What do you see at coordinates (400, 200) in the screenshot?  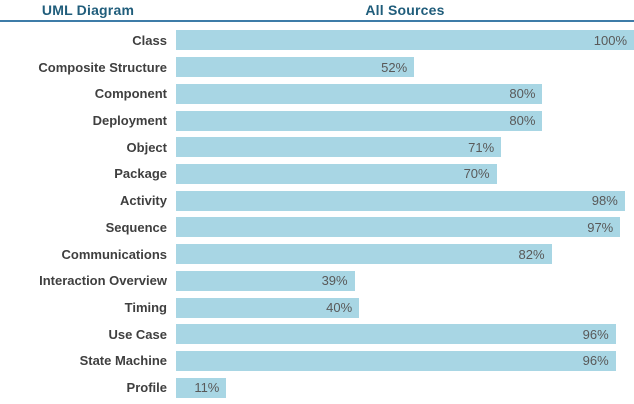 I see `bar: 98%` at bounding box center [400, 200].